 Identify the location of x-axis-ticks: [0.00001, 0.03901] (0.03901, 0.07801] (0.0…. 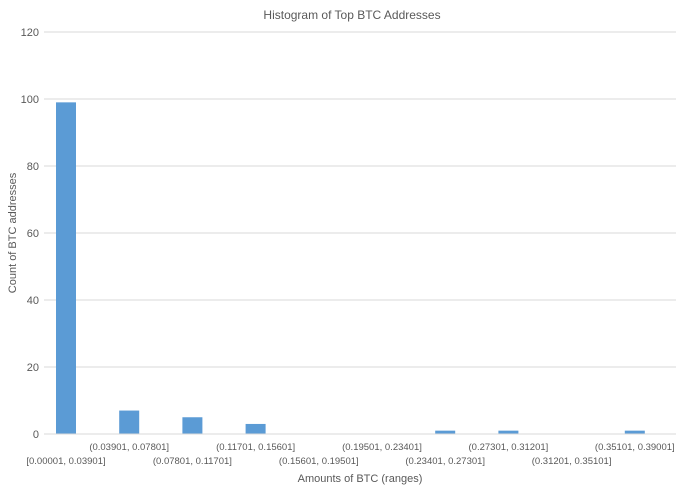
(350, 454).